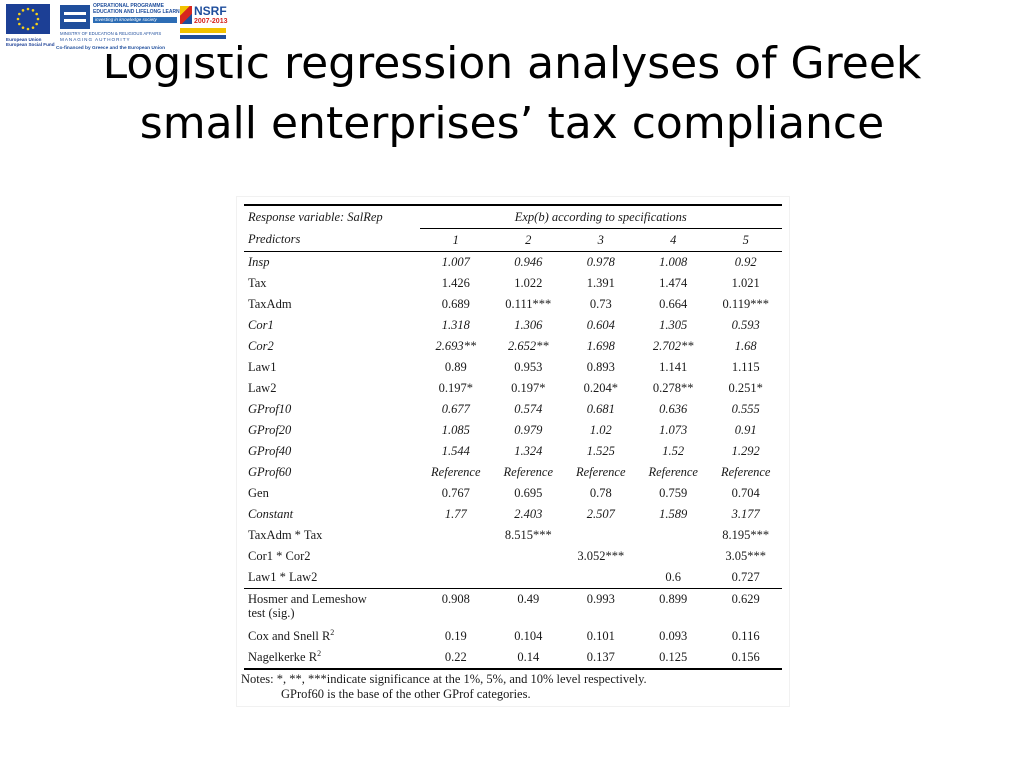 This screenshot has height=768, width=1024. I want to click on nsrf-logo: NSRF 2007-2013, so click(206, 25).